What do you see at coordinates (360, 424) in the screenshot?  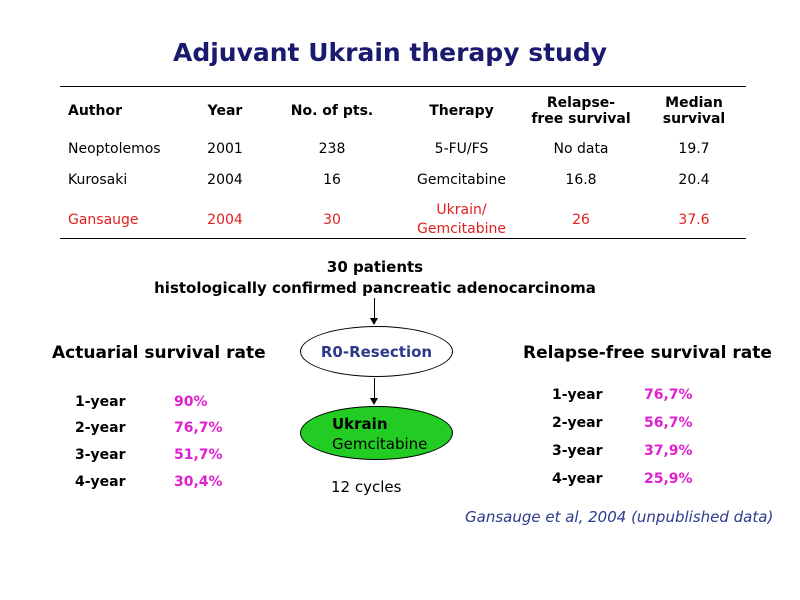 I see `therapy-drug-1: Ukrain` at bounding box center [360, 424].